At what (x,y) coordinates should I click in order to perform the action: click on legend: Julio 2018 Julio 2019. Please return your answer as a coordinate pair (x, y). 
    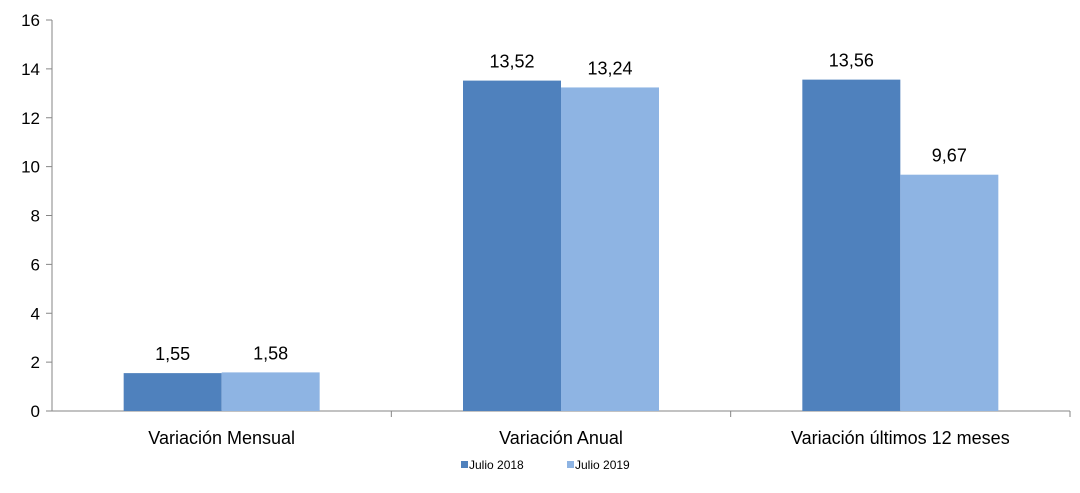
    Looking at the image, I should click on (545, 465).